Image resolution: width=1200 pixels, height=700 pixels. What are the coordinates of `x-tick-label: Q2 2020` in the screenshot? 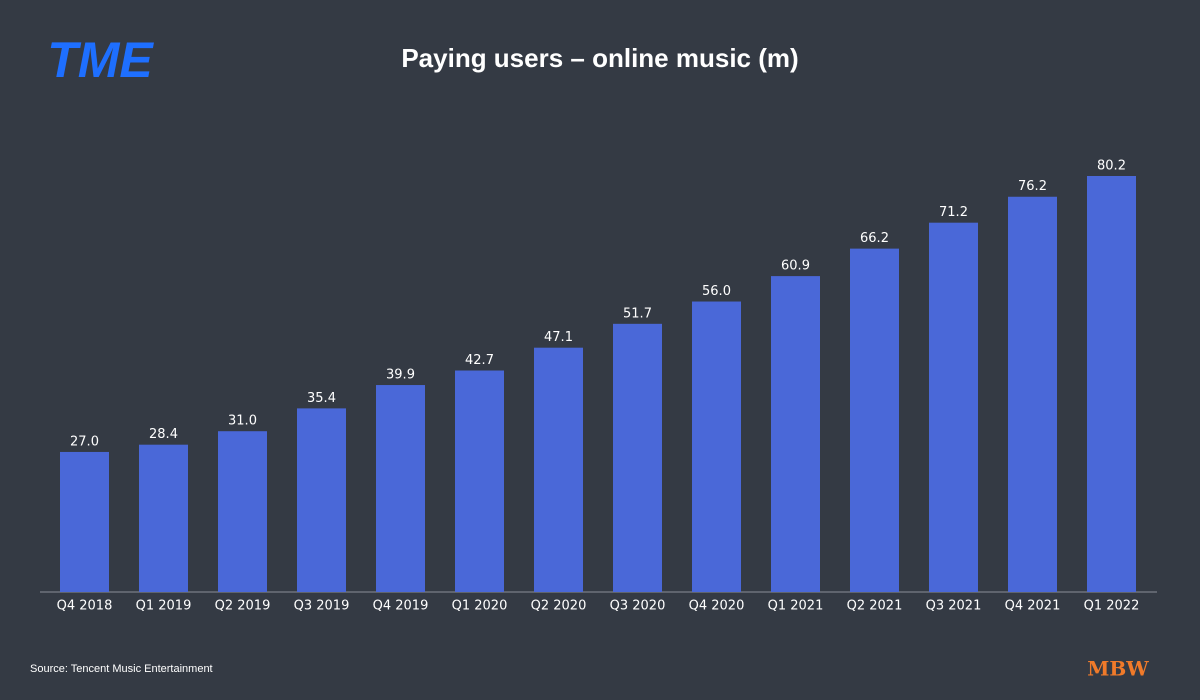 It's located at (559, 606).